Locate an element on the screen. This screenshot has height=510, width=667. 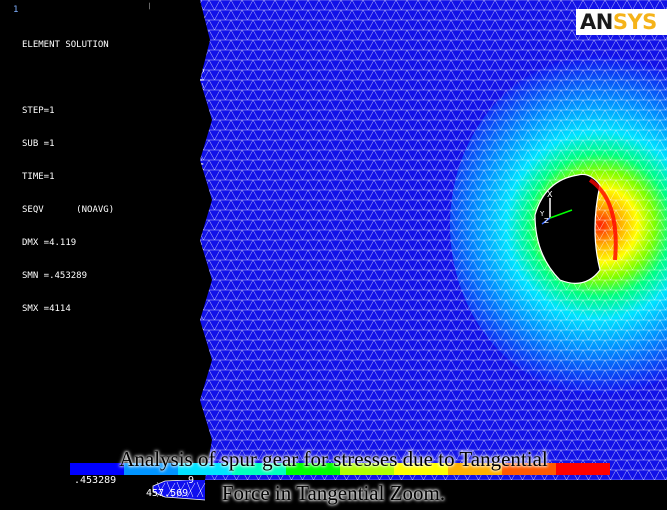
info-line-sub: SUB =1 is located at coordinates (38, 144).